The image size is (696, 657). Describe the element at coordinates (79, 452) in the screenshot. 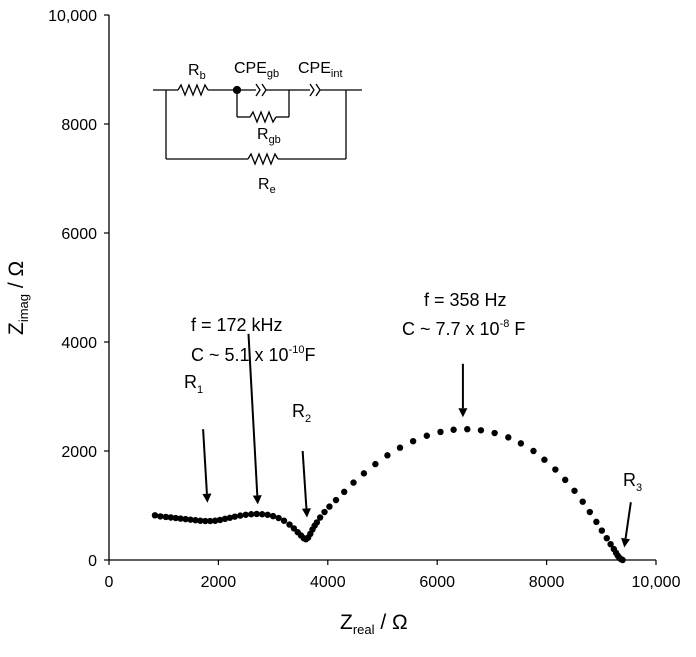

I see `y-tick-label: 2000` at that location.